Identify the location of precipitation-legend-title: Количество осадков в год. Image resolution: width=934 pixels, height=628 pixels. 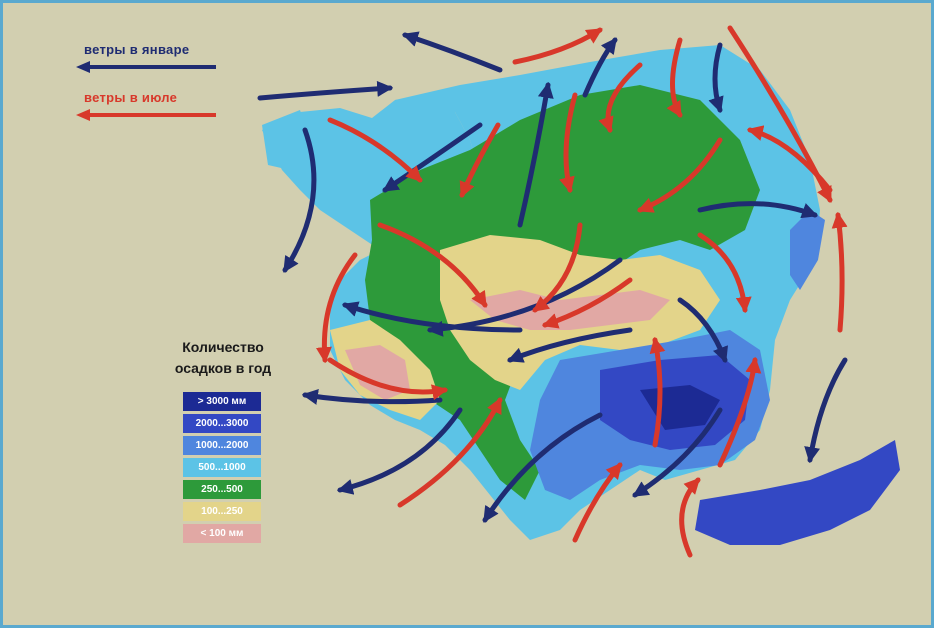
(223, 358).